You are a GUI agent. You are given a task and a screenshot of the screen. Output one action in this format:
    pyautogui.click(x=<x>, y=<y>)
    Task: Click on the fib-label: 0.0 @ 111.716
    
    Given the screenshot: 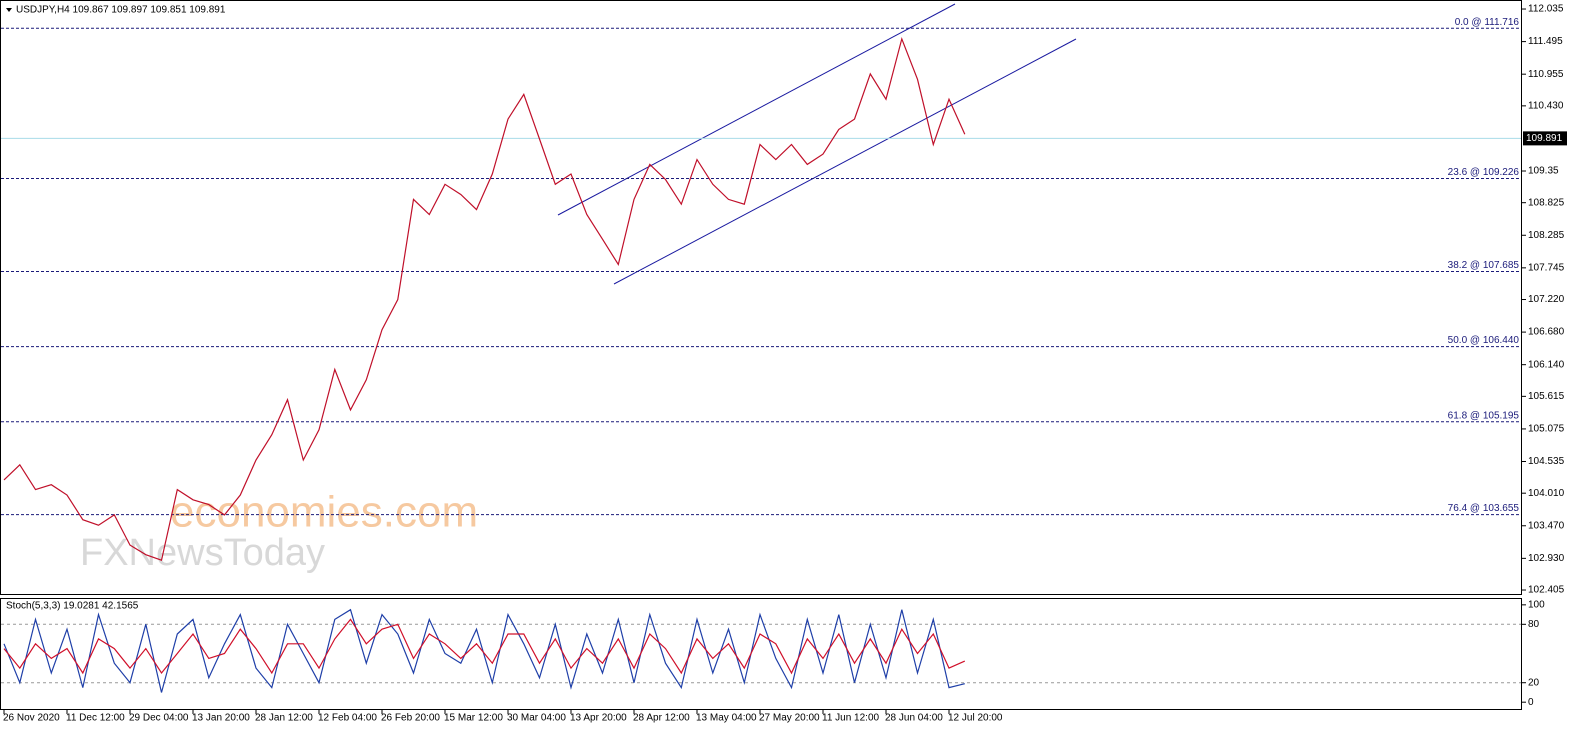 What is the action you would take?
    pyautogui.click(x=1487, y=22)
    